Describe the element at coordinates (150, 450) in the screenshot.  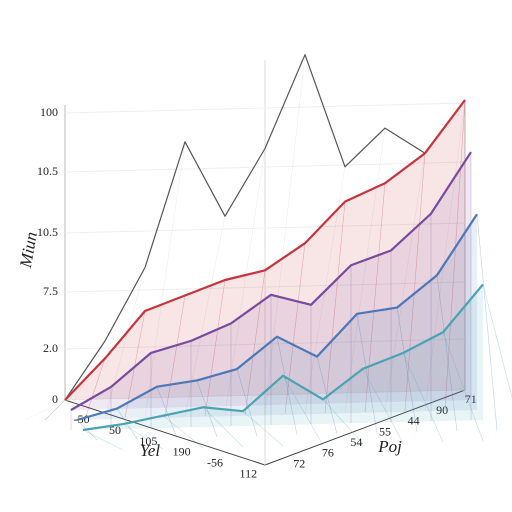
I see `x-label: Yel` at that location.